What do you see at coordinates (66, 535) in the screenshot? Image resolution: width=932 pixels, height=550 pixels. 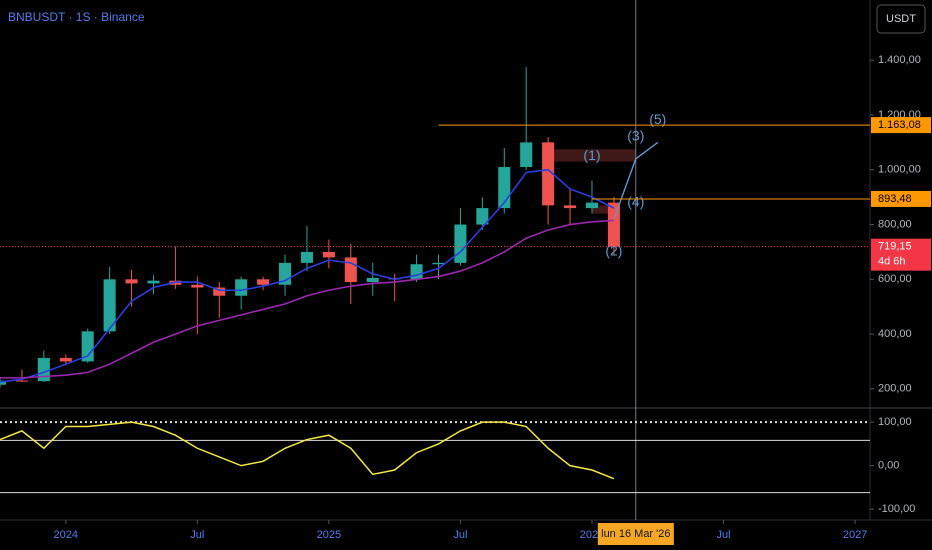 I see `x-tick-label: 2024` at bounding box center [66, 535].